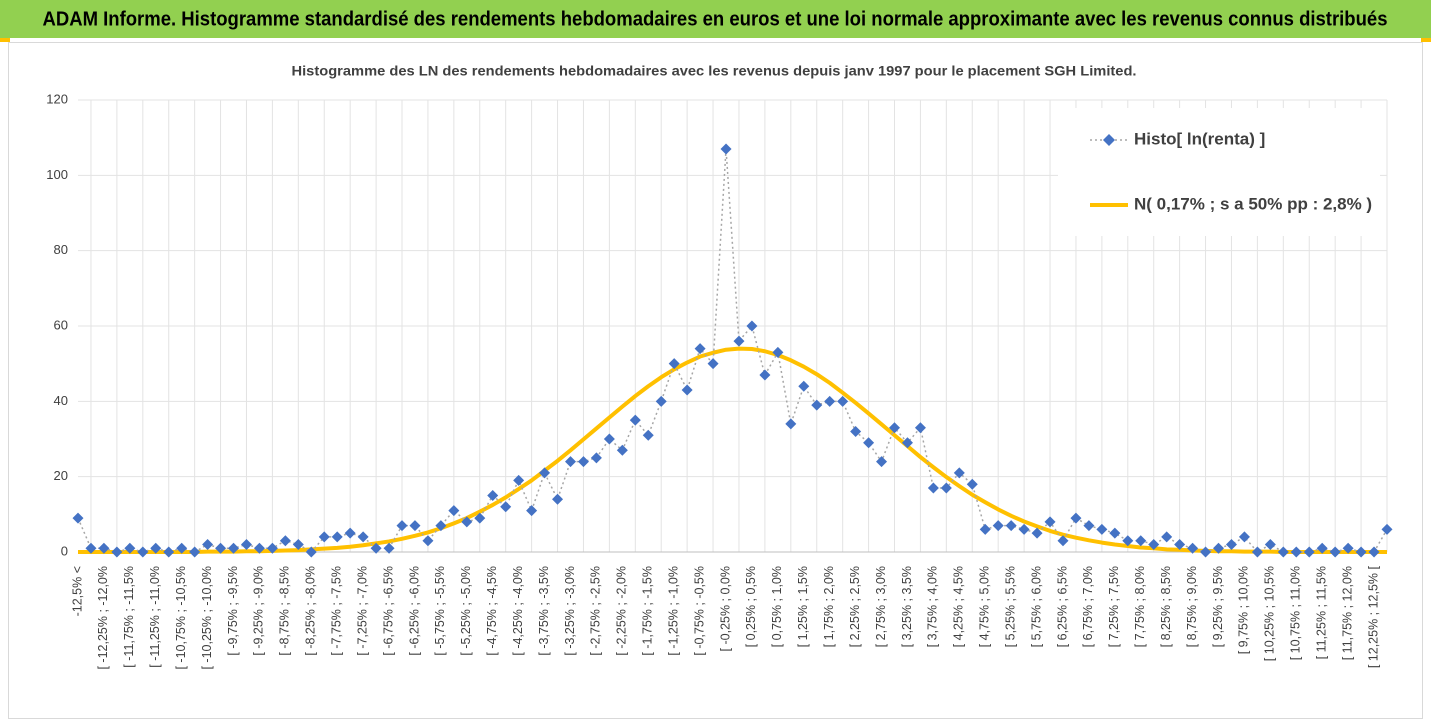 The height and width of the screenshot is (720, 1431). What do you see at coordinates (829, 606) in the screenshot?
I see `x-tick-label: [ 1,75% ; 2,0%` at bounding box center [829, 606].